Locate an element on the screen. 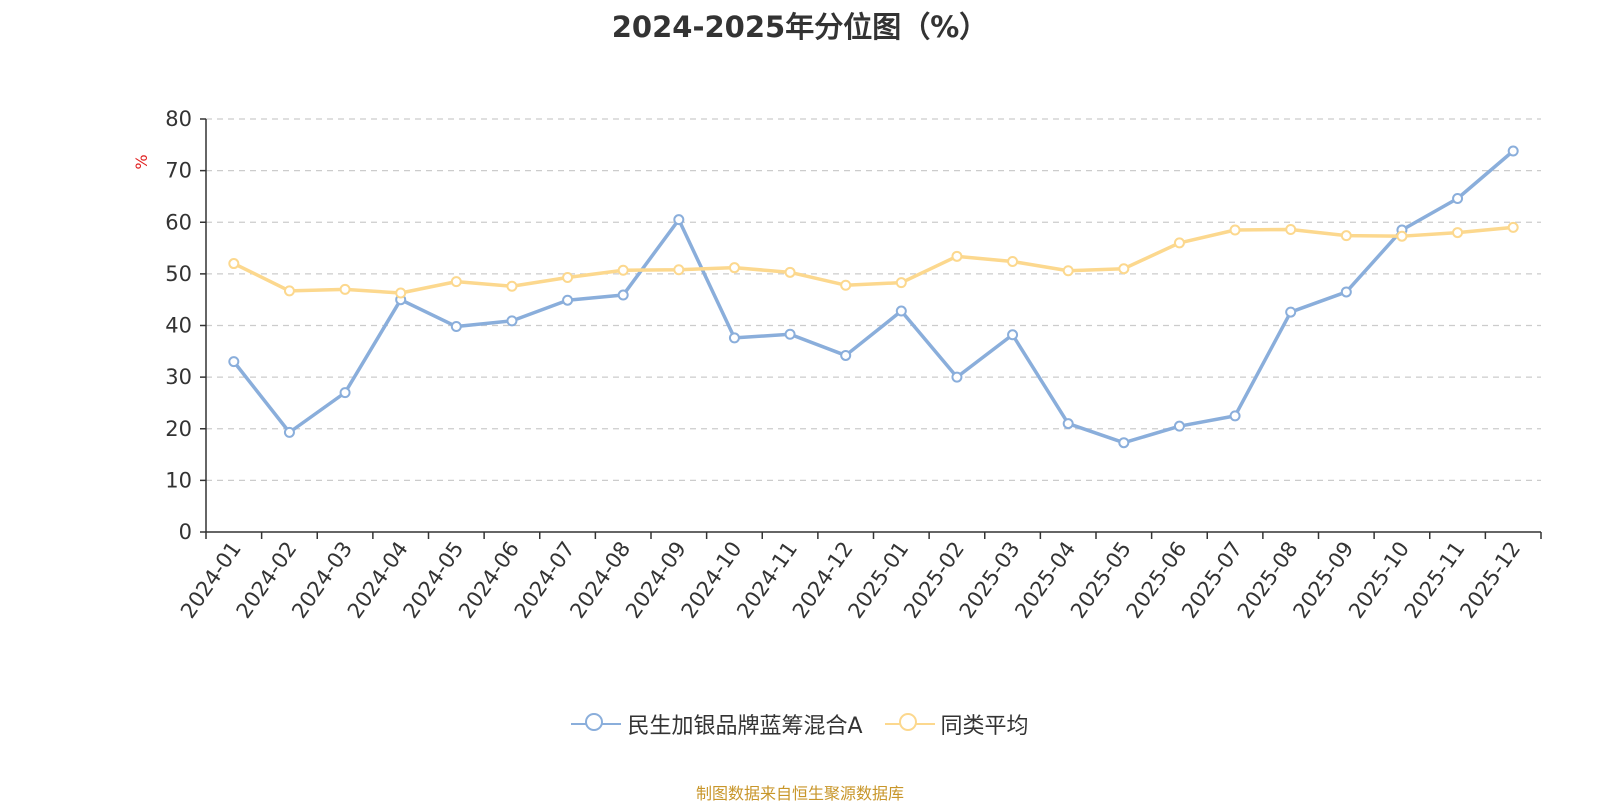  legend-item-series-a: 民生加银品牌蓝筹混合A is located at coordinates (717, 724).